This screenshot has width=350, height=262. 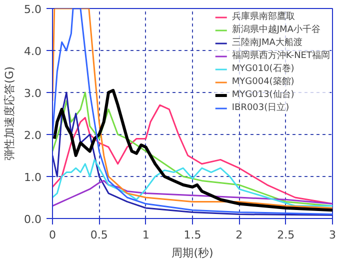 I want to click on y-tick-label: 1.0, so click(x=33, y=177).